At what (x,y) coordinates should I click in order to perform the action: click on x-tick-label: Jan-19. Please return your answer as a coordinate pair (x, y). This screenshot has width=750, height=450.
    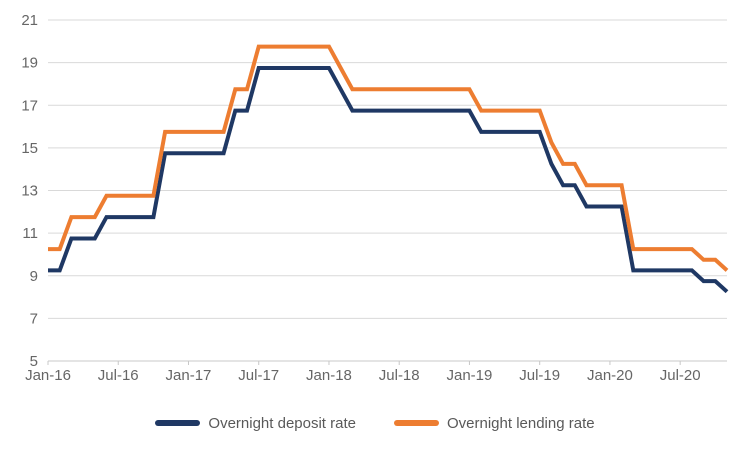
    Looking at the image, I should click on (470, 375).